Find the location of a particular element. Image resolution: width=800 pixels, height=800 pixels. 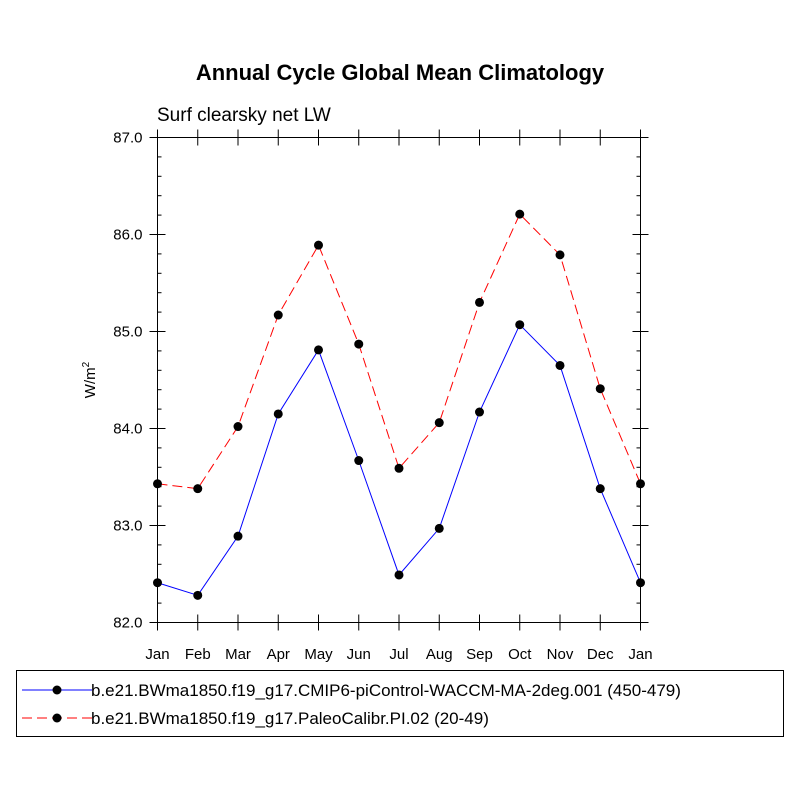

x-tick-label: Nov is located at coordinates (560, 654).